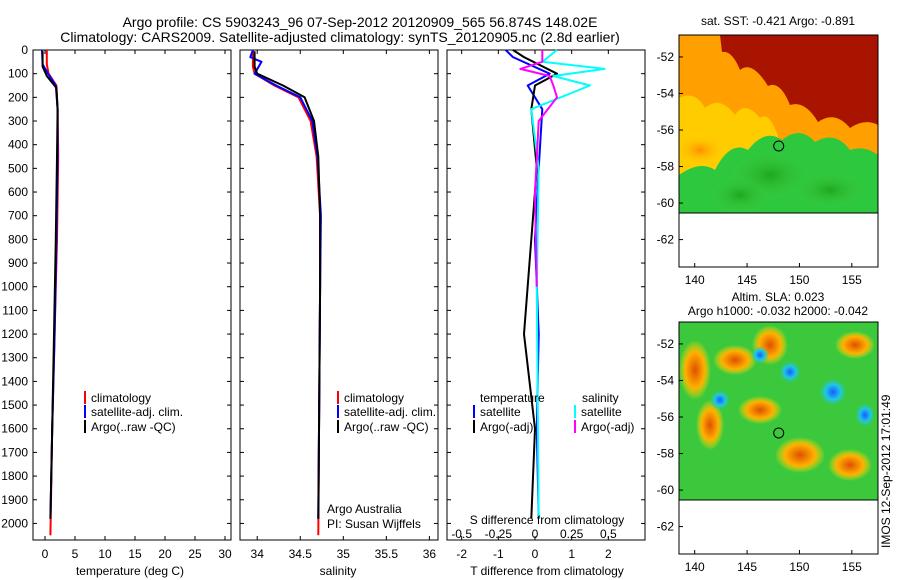  What do you see at coordinates (778, 240) in the screenshot?
I see `sst-map-lower-frame` at bounding box center [778, 240].